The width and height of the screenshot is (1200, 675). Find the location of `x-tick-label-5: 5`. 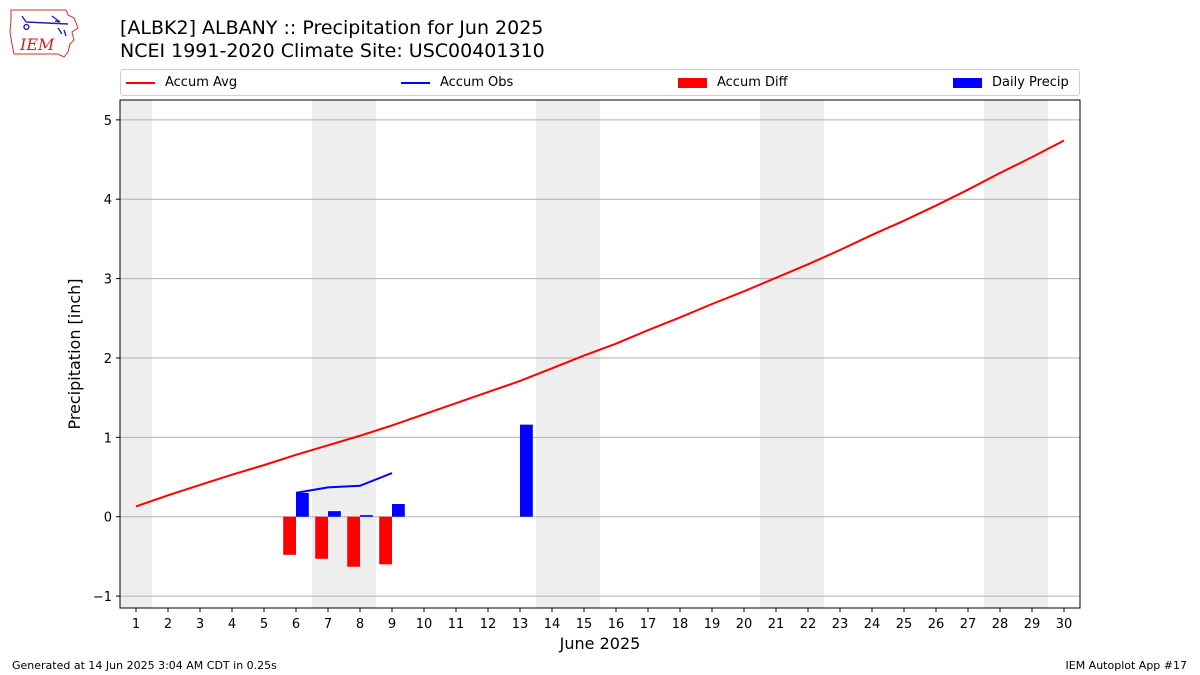

x-tick-label-5: 5 is located at coordinates (264, 624).